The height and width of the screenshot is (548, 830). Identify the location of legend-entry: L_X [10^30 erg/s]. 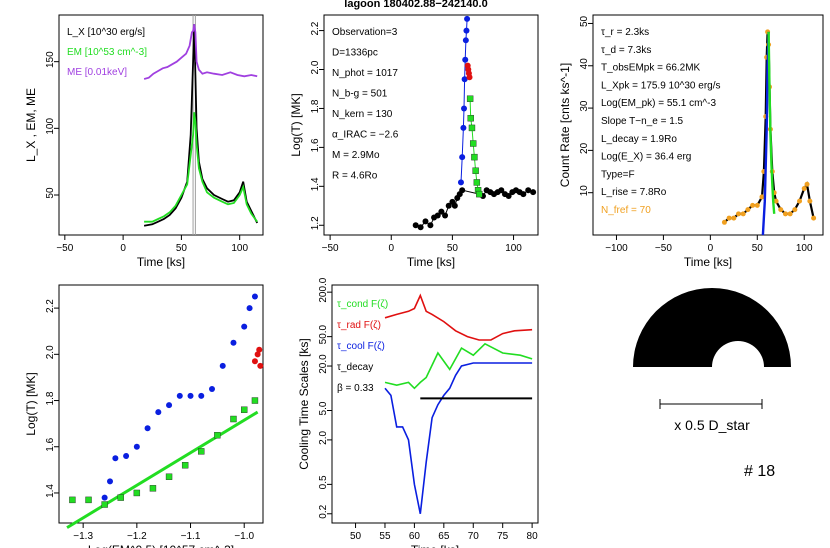
(106, 32).